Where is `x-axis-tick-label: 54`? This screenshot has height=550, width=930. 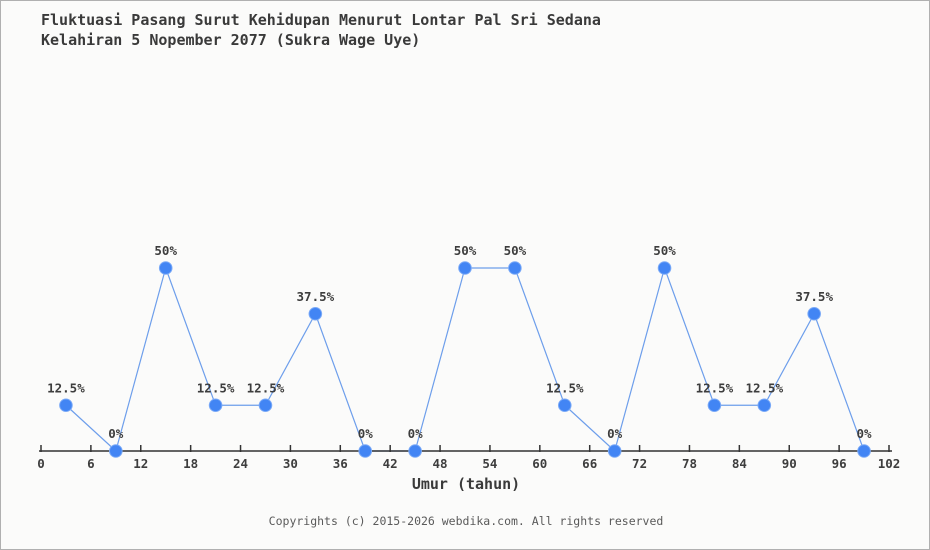 x-axis-tick-label: 54 is located at coordinates (489, 463).